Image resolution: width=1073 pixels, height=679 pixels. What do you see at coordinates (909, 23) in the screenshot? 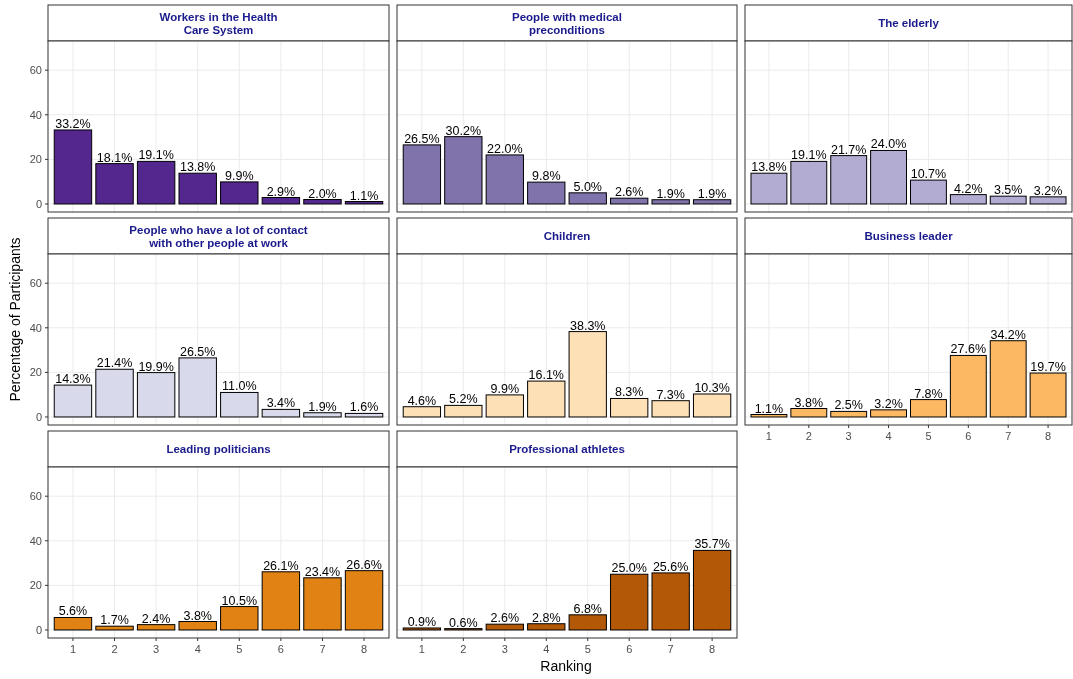
I see `chart-title: The elderly` at bounding box center [909, 23].